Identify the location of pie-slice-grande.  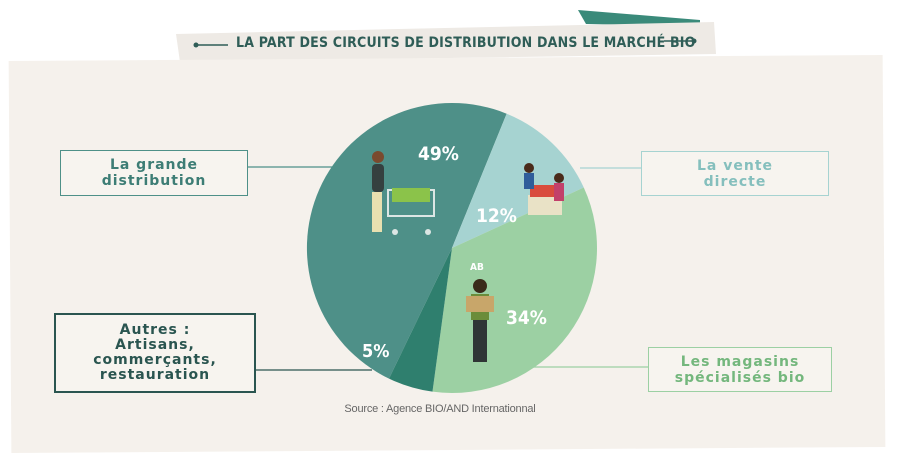
(406, 240).